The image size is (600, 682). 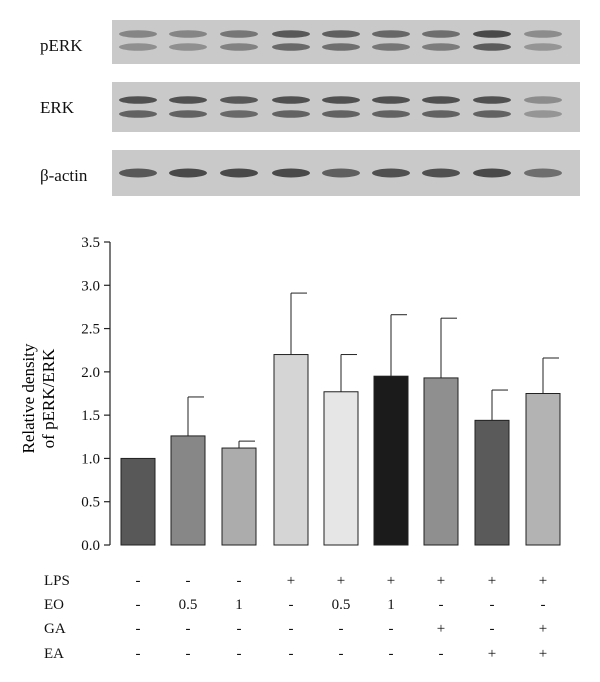 I want to click on y-tick-label: 1.5, so click(x=90, y=416).